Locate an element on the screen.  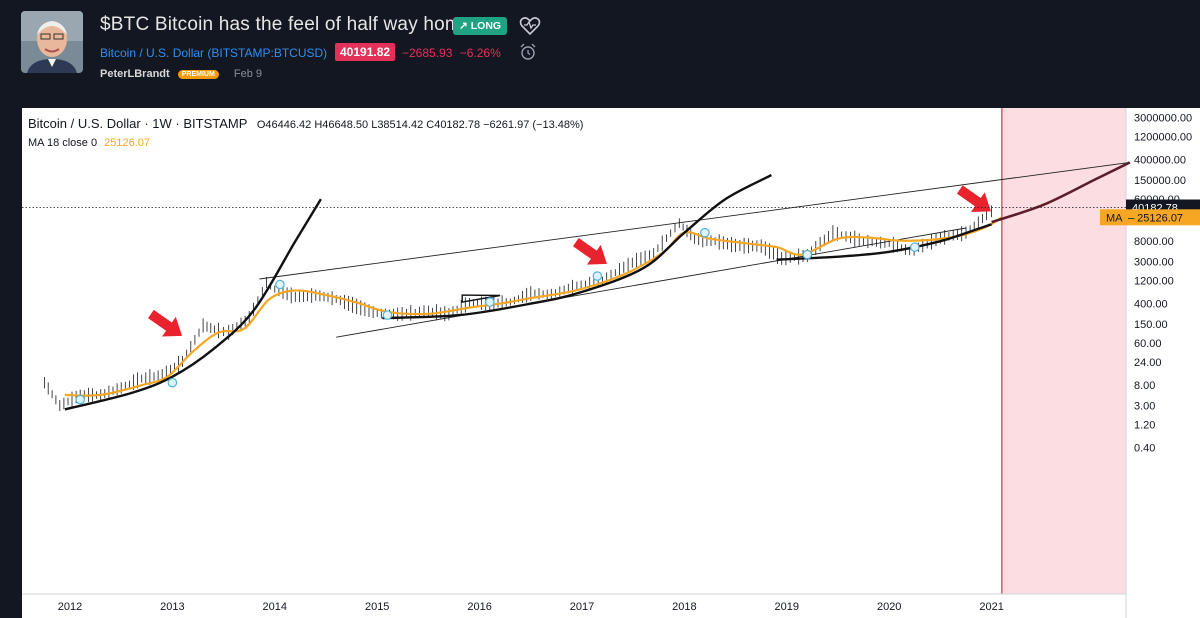
x-tick-label: 2012 is located at coordinates (70, 607).